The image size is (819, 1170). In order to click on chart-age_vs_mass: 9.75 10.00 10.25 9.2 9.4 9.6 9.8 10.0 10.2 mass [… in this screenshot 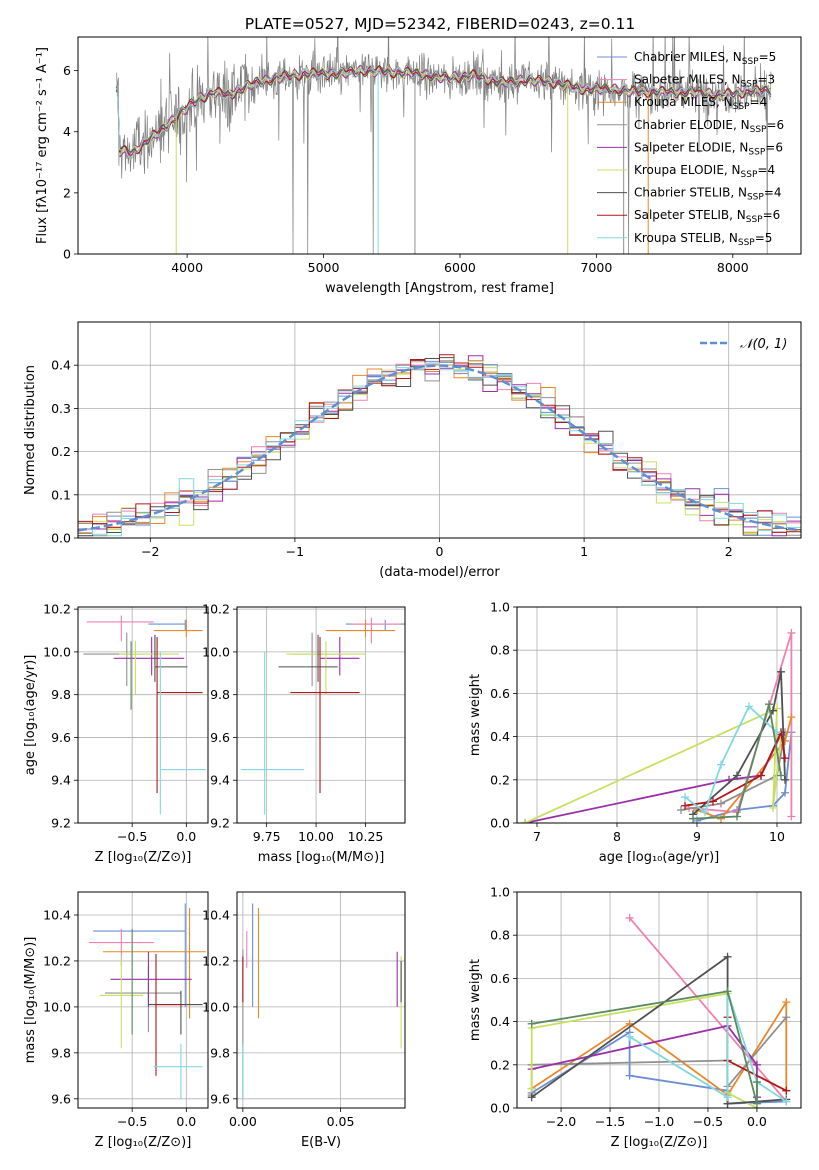, I will do `click(304, 733)`.